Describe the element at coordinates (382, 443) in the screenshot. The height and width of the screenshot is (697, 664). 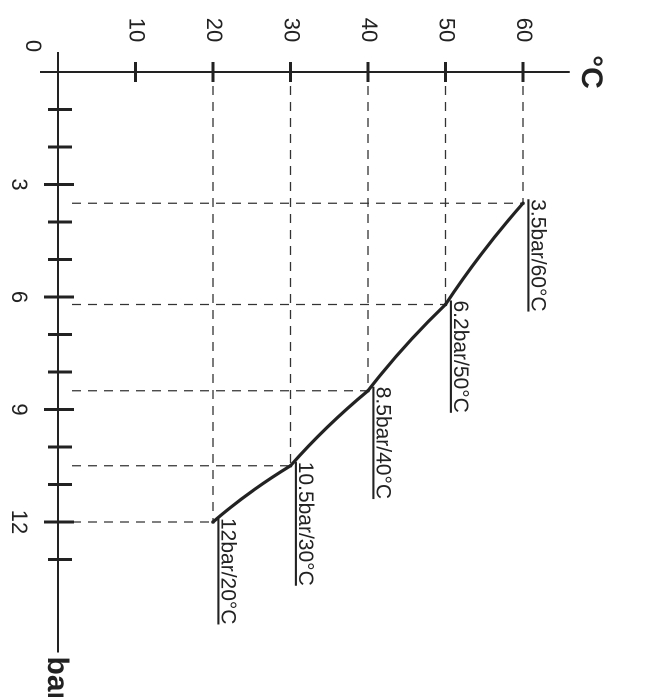
I see `data-label-2: 8.5bar/40°C` at that location.